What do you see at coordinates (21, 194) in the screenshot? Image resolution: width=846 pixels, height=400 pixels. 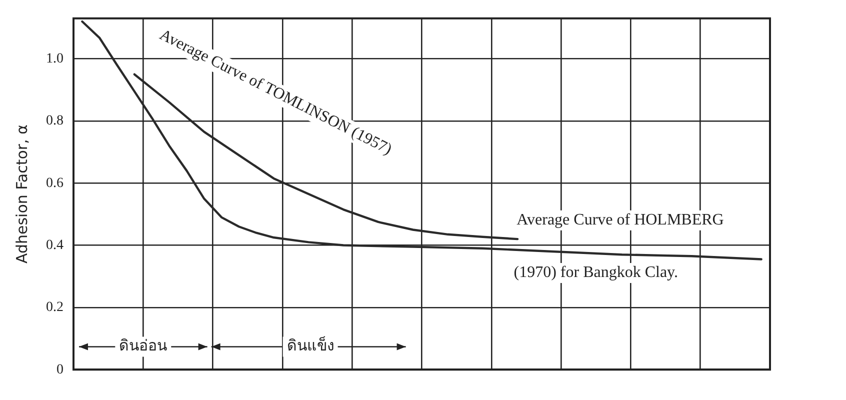 I see `y-axis-title: Adhesion Factor, α` at bounding box center [21, 194].